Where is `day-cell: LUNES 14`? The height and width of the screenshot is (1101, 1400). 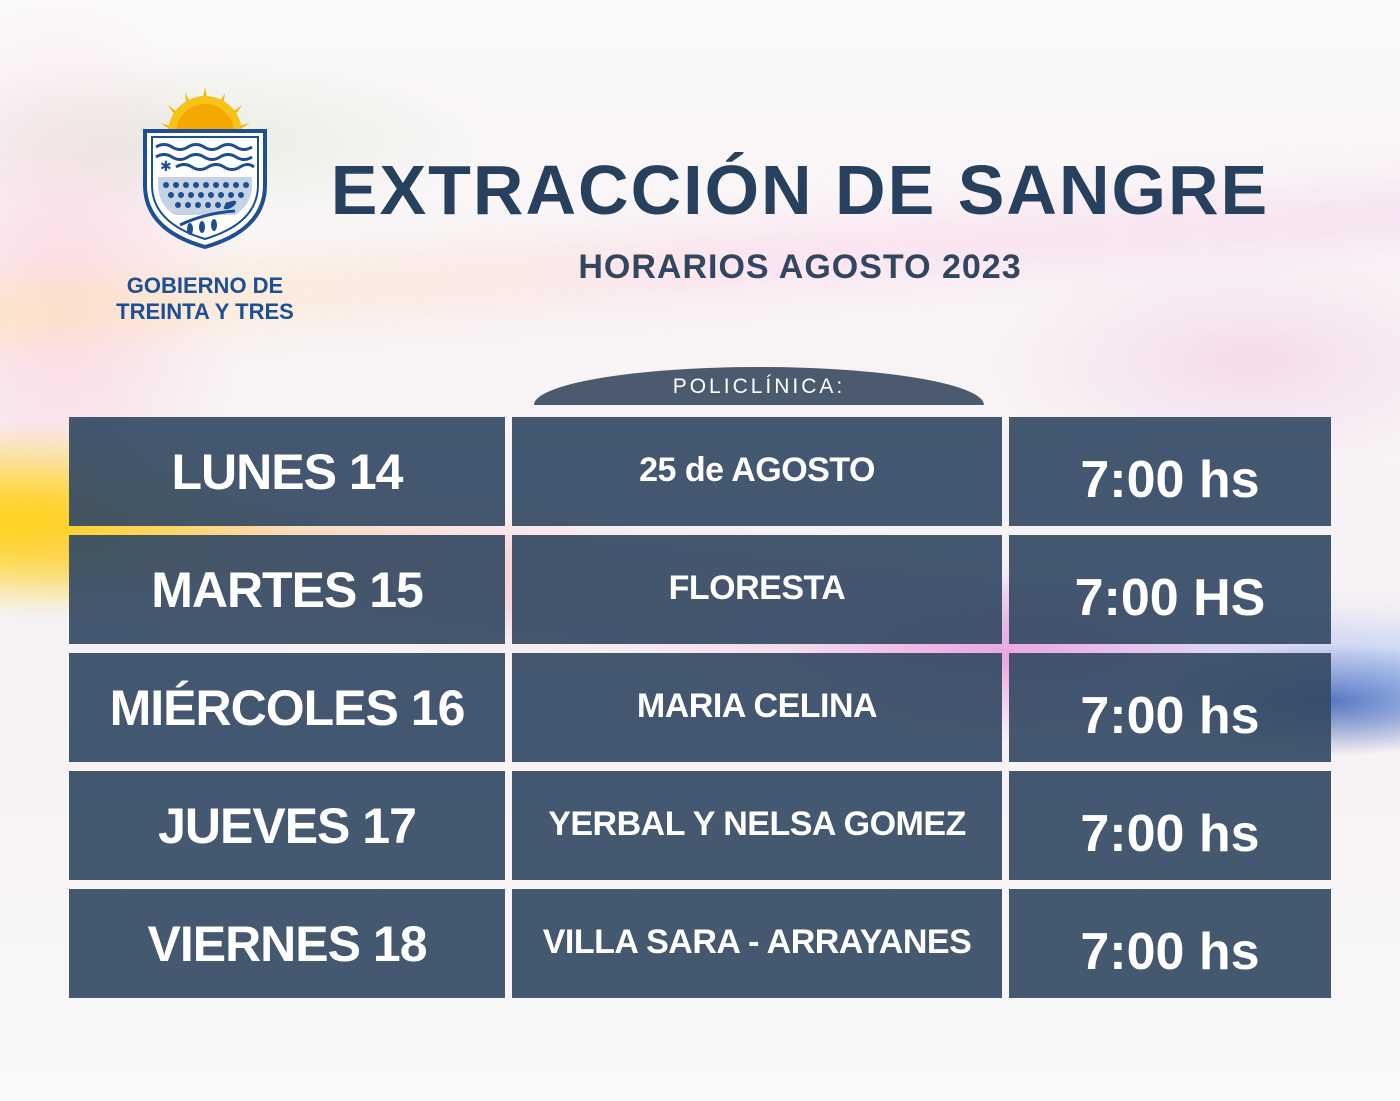
day-cell: LUNES 14 is located at coordinates (287, 471).